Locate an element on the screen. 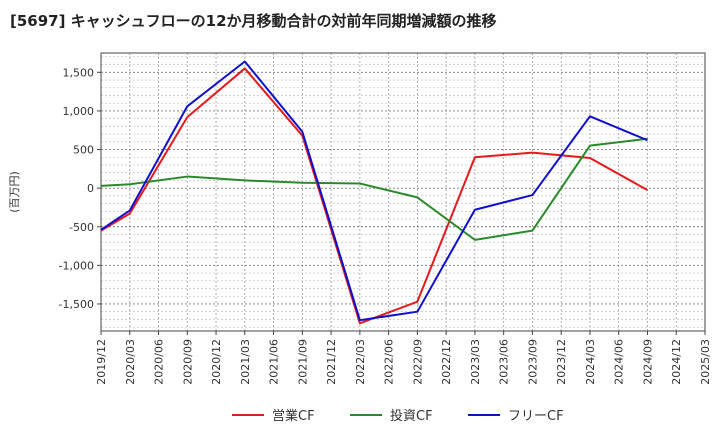 The width and height of the screenshot is (720, 440). legend: 営業CF 投資CF フリーCF is located at coordinates (398, 416).